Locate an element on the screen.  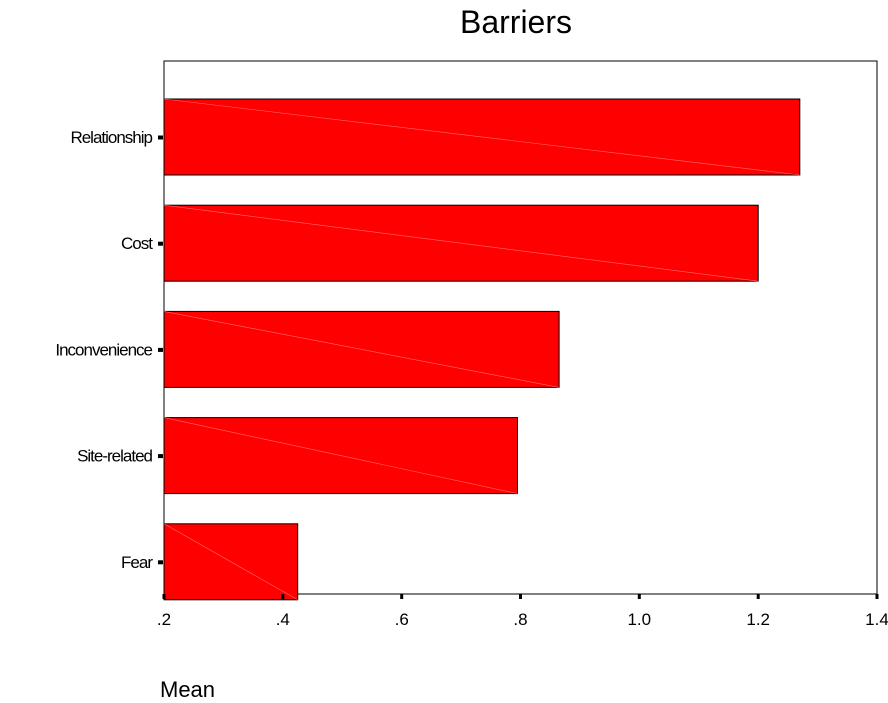
category-label: Fear is located at coordinates (137, 562).